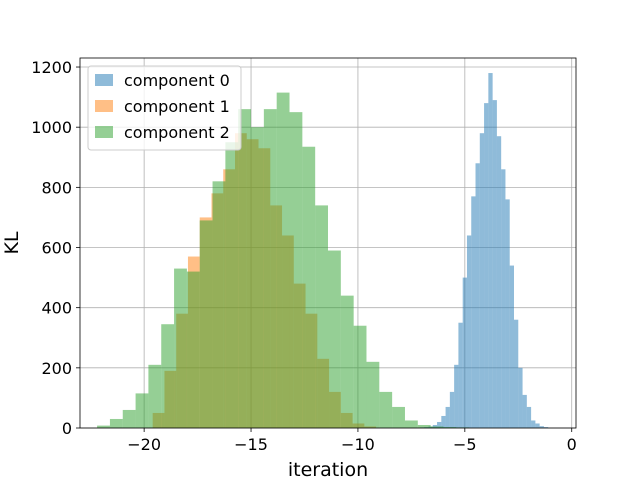 The width and height of the screenshot is (640, 480). What do you see at coordinates (177, 106) in the screenshot?
I see `legend-label: component 1` at bounding box center [177, 106].